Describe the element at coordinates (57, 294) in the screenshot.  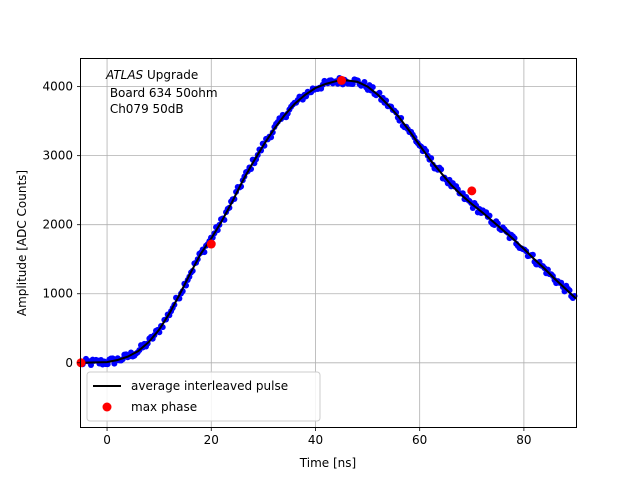
I see `y-tick-label: 1000` at that location.